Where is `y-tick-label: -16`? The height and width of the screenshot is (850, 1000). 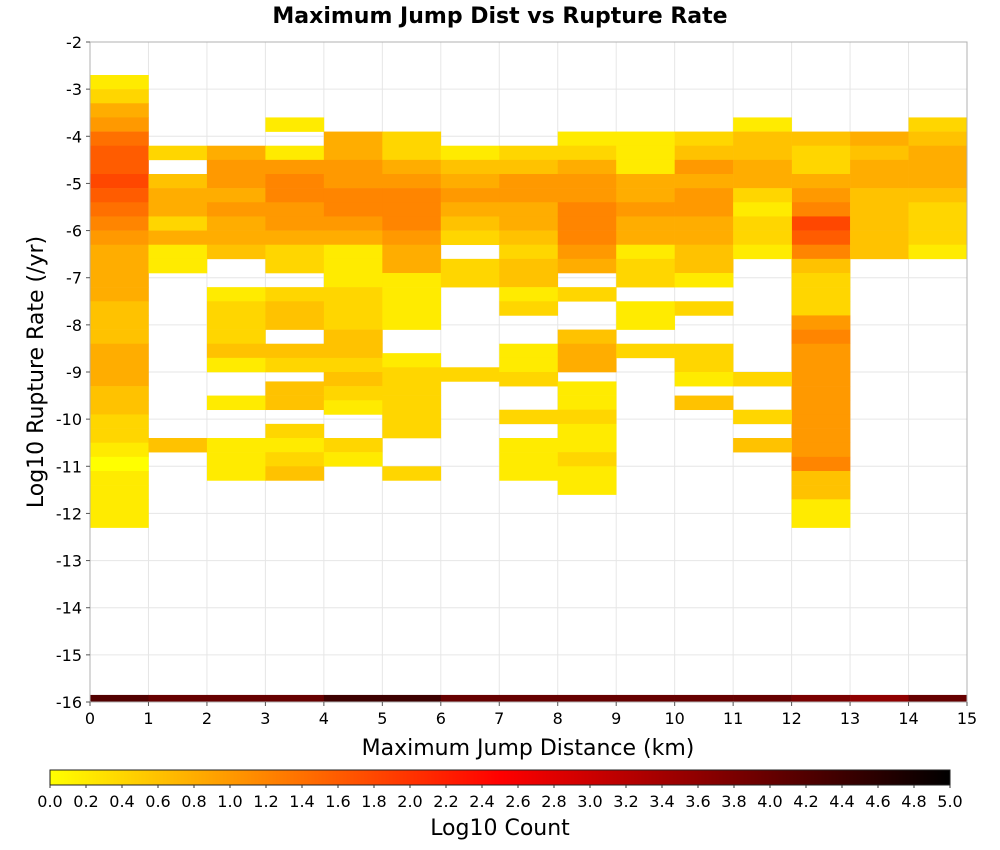 y-tick-label: -16 is located at coordinates (69, 702).